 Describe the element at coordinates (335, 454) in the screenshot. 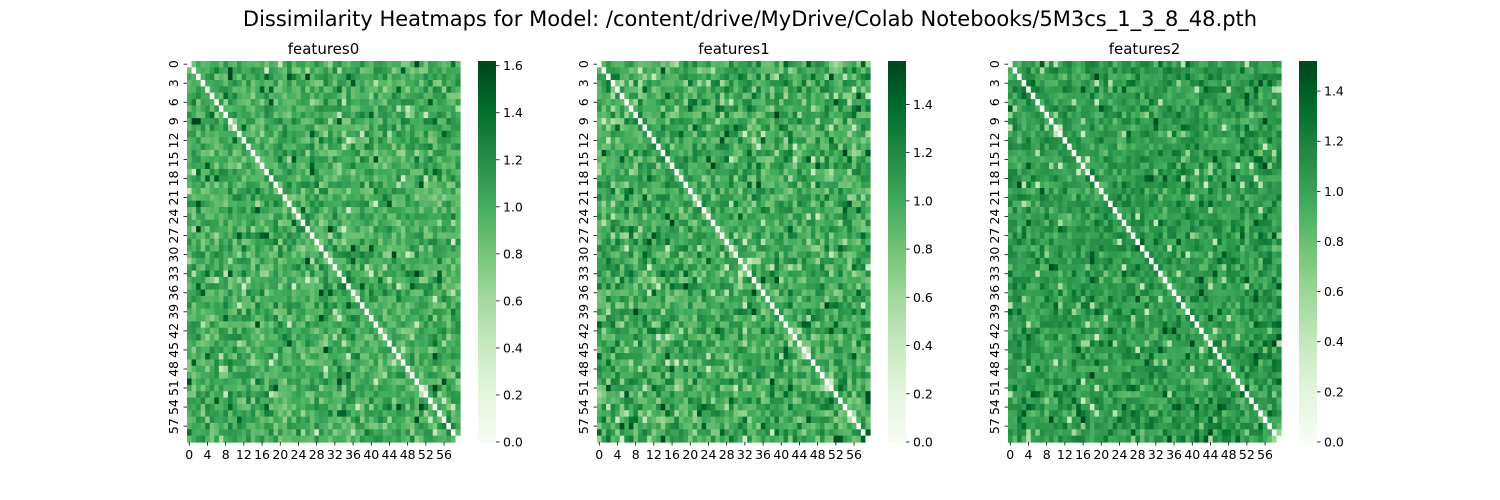

I see `x-tick-label: 32` at that location.